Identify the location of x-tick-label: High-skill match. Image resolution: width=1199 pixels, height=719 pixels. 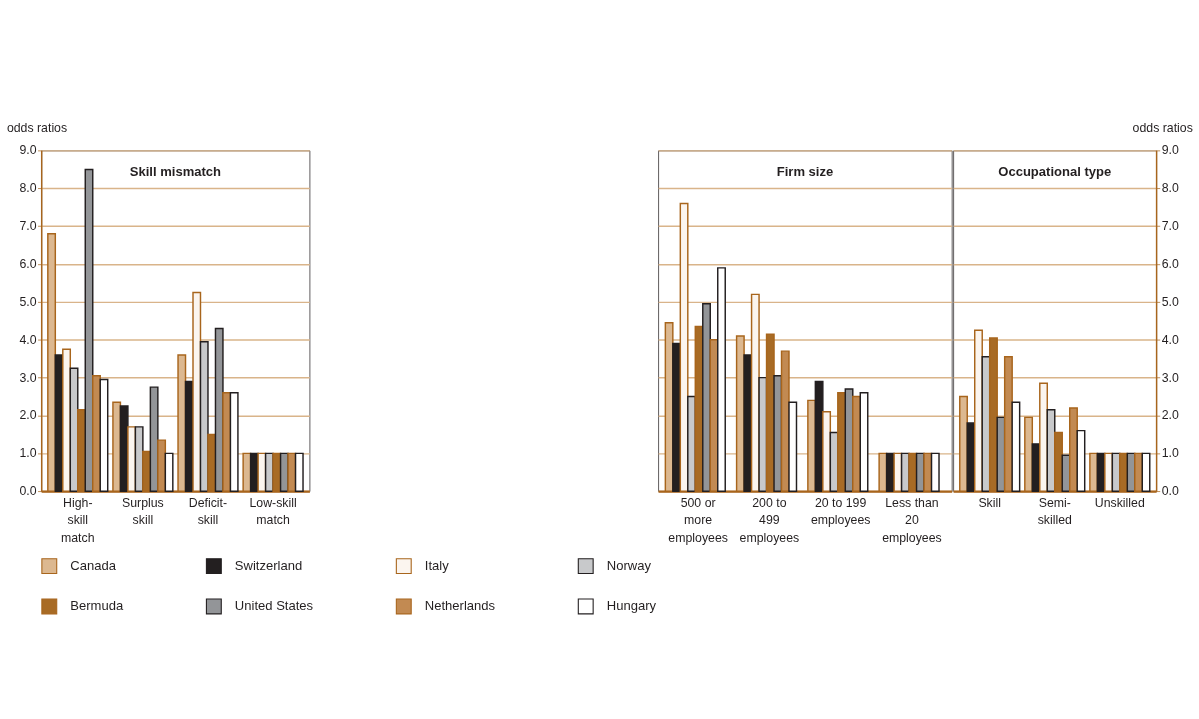
(78, 520).